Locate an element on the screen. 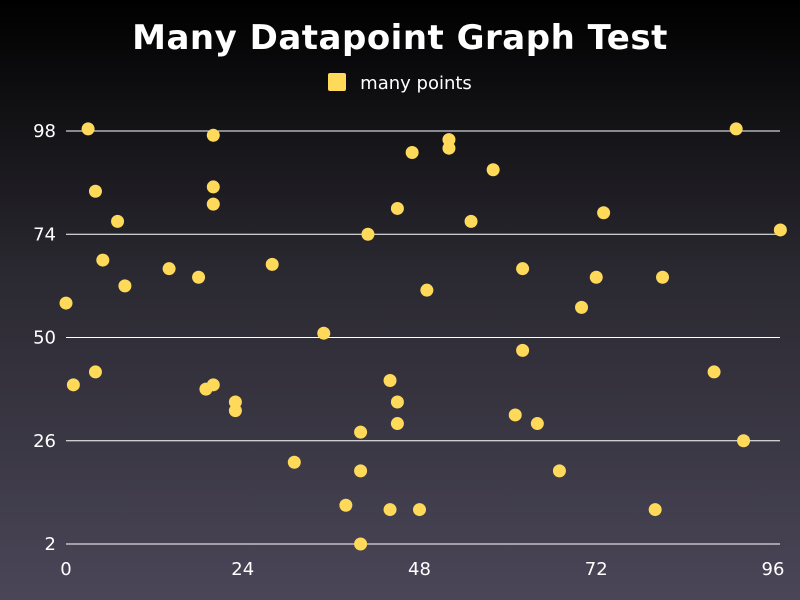 The width and height of the screenshot is (800, 600). legend: many points is located at coordinates (400, 83).